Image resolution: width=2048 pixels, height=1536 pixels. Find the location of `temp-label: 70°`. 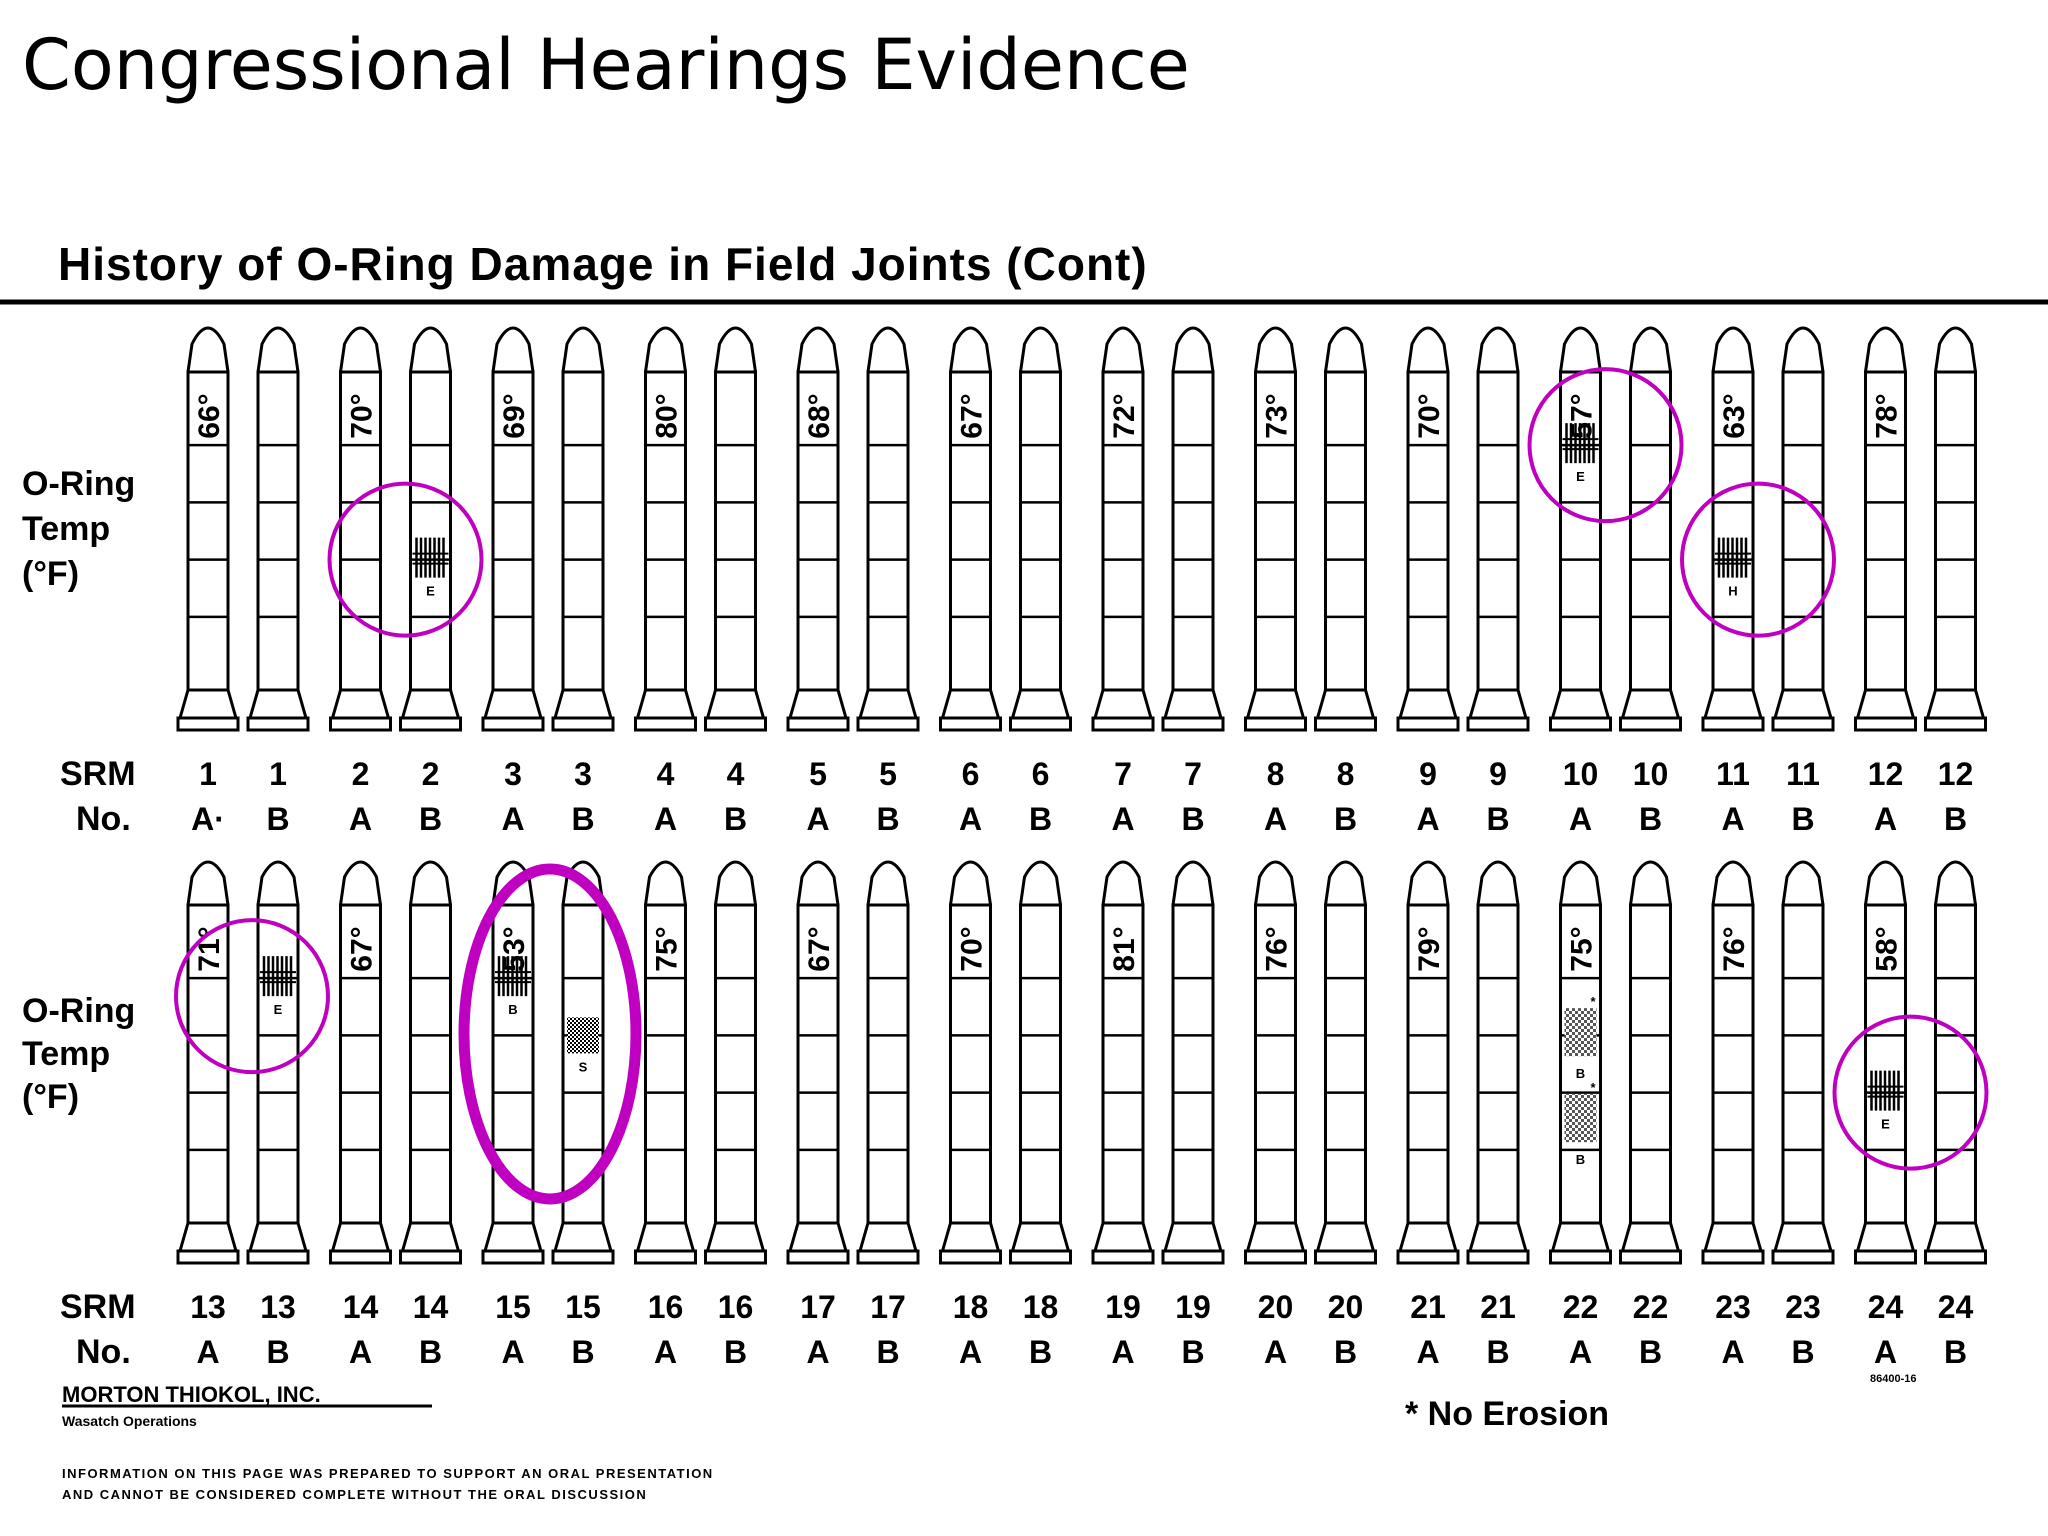

temp-label: 70° is located at coordinates (362, 415).